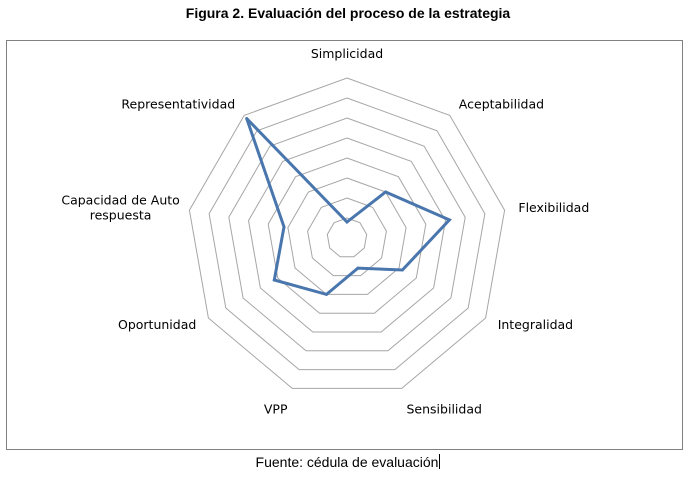  I want to click on axis-label-line: Representatividad, so click(178, 104).